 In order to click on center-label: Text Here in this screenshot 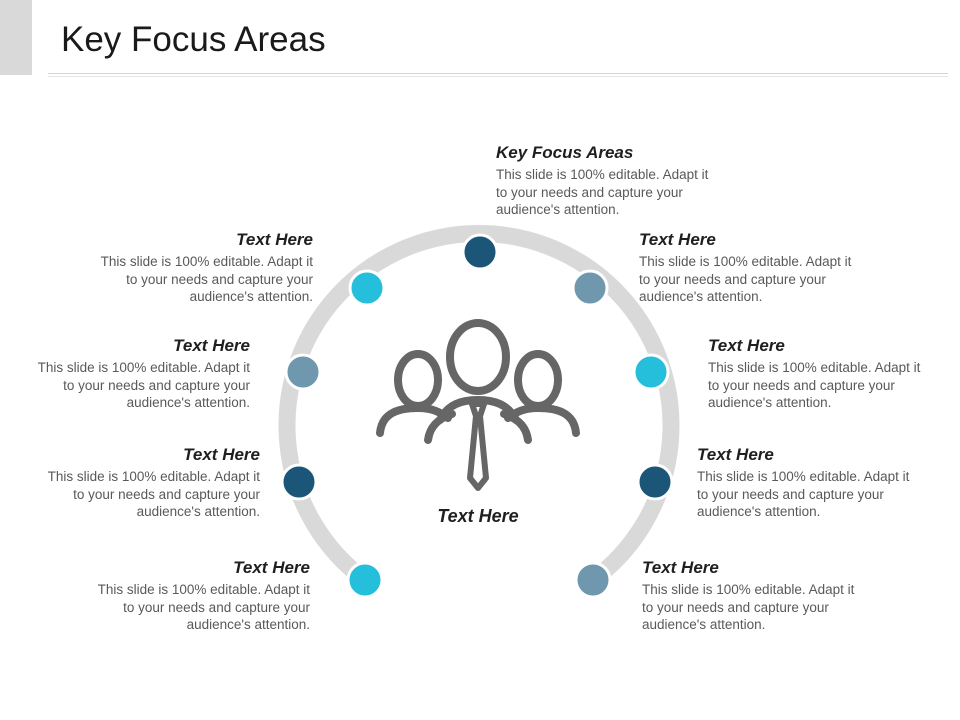, I will do `click(478, 516)`.